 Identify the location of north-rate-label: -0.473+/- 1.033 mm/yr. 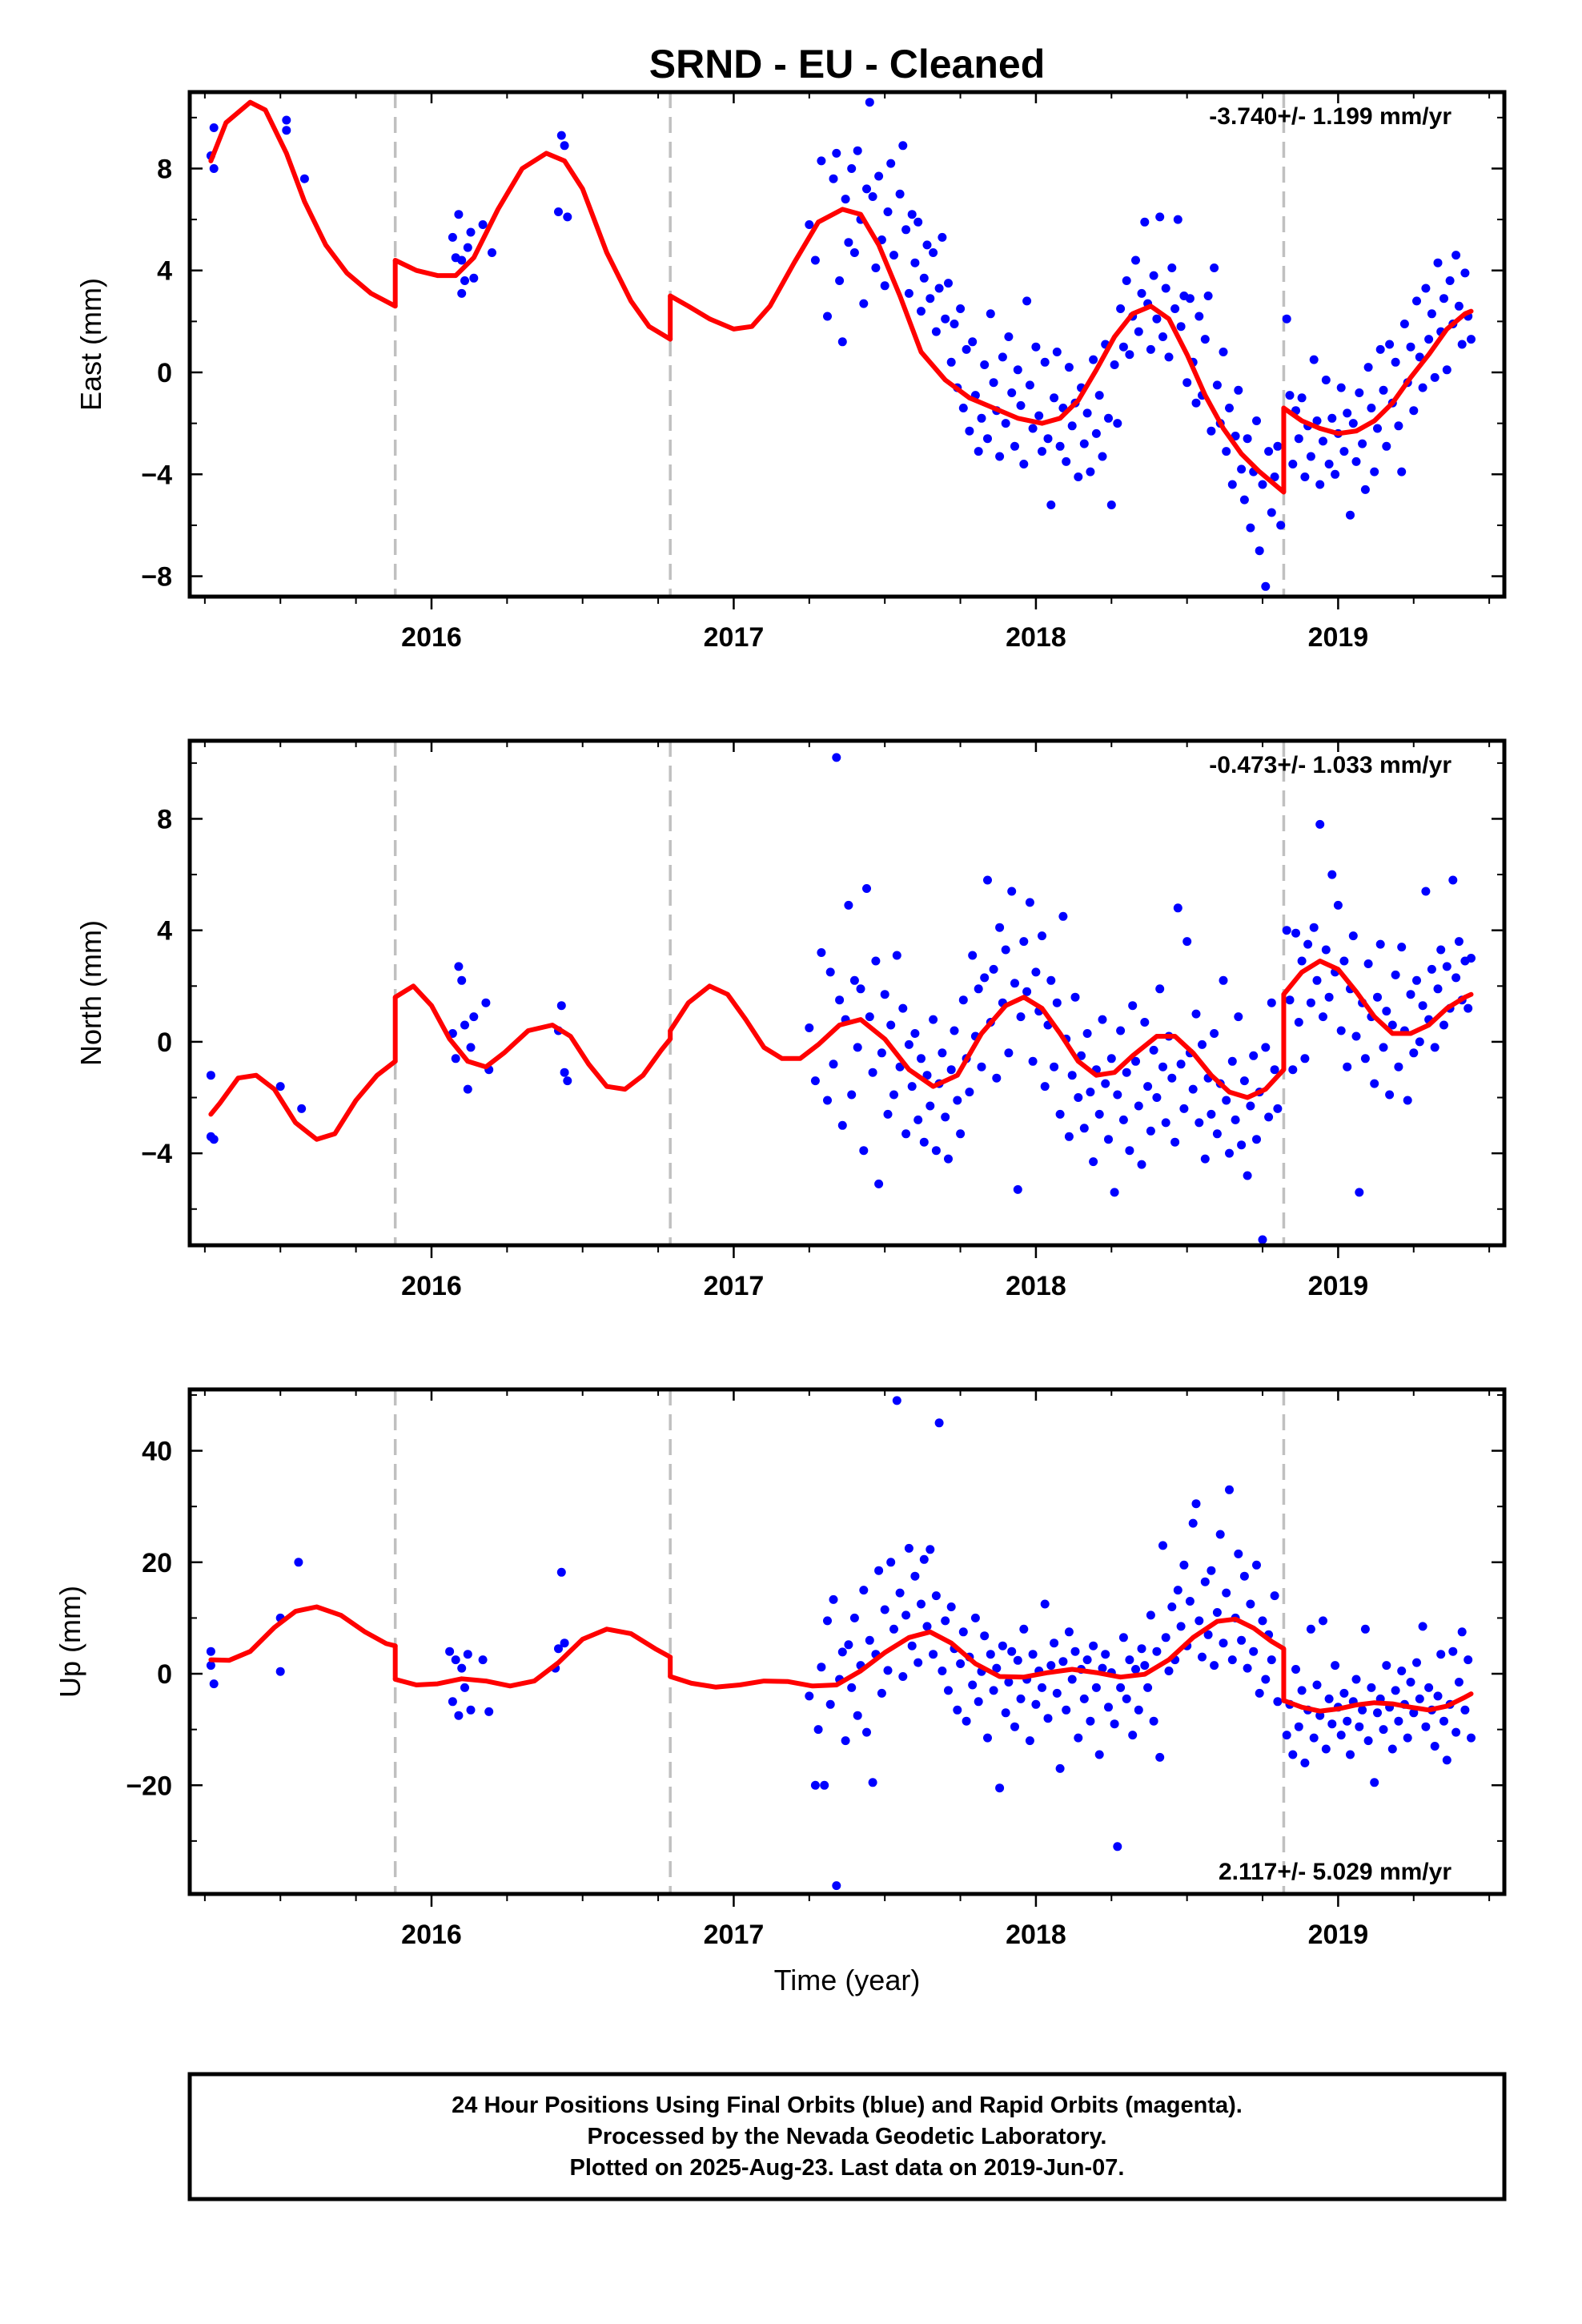
(1330, 765).